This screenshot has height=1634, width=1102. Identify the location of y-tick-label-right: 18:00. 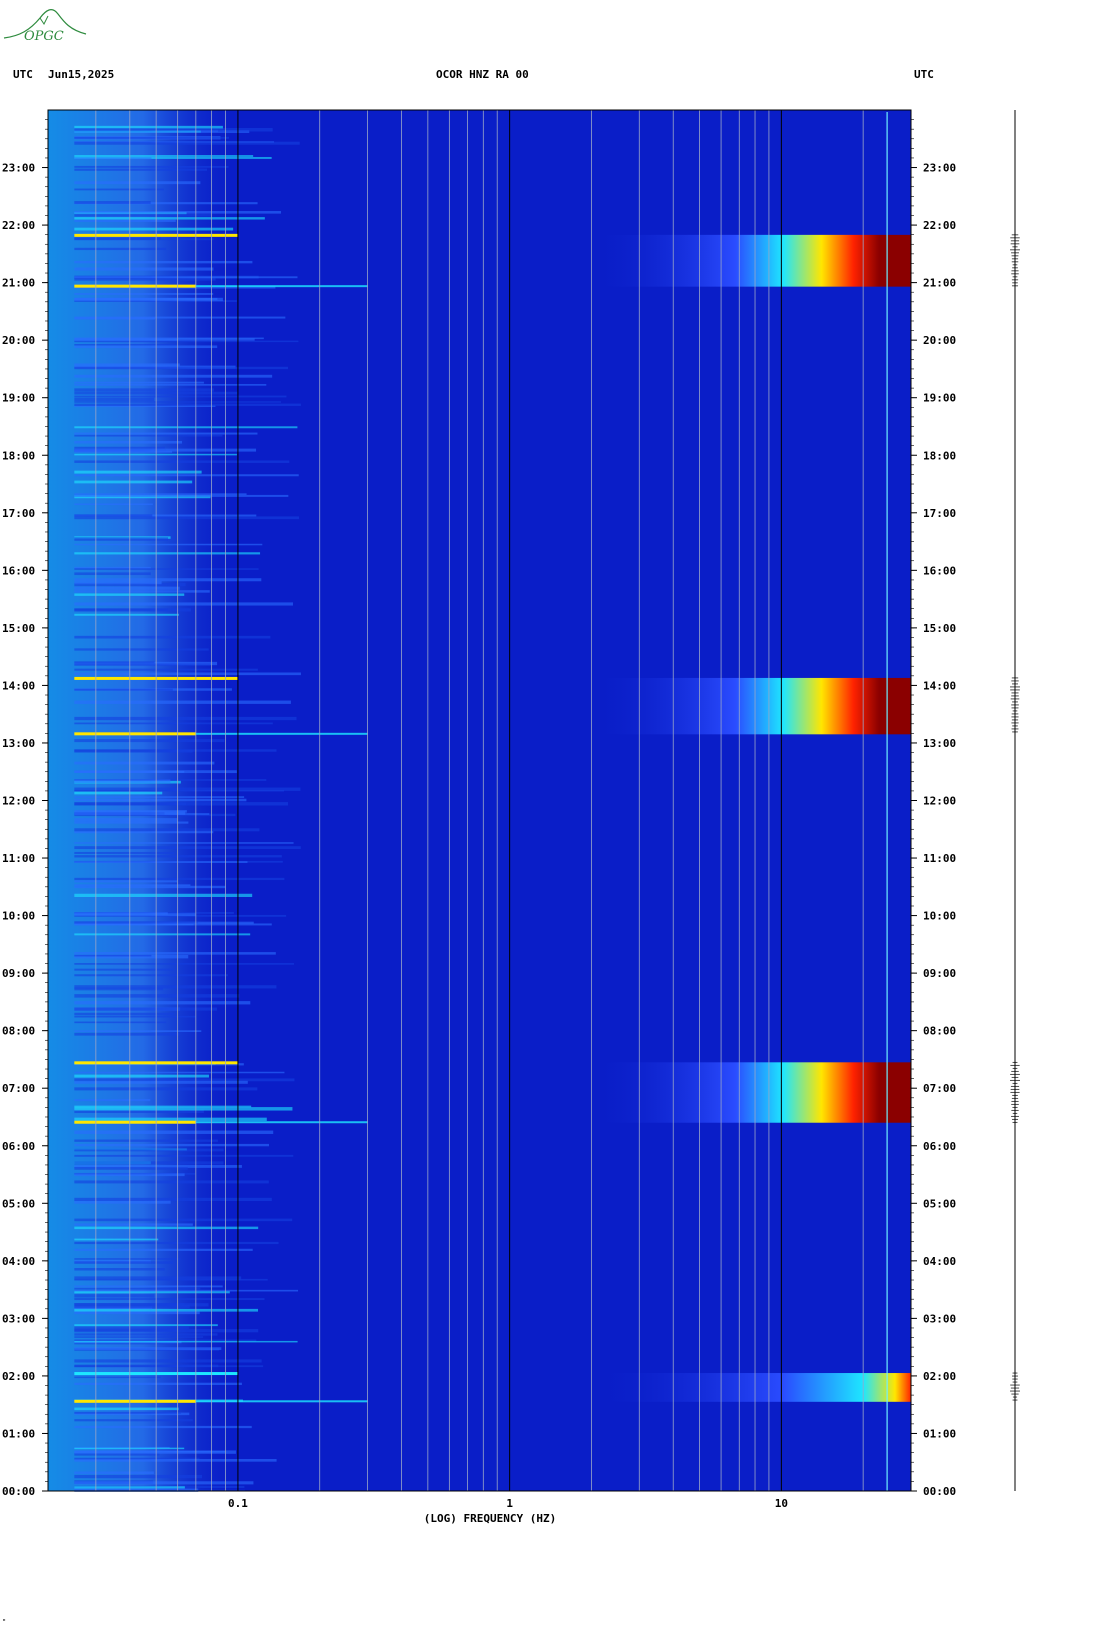
(939, 455).